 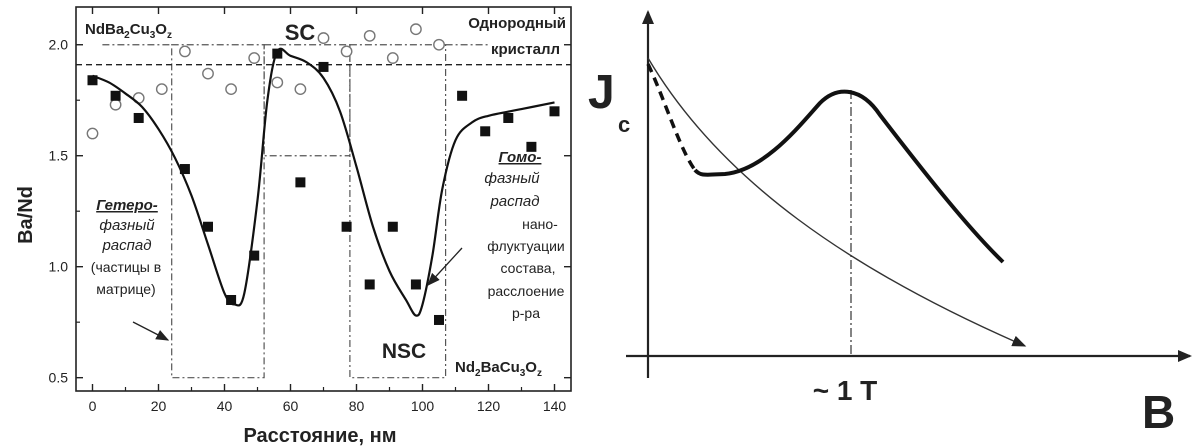 I want to click on anno-sub1: 2, so click(x=127, y=35).